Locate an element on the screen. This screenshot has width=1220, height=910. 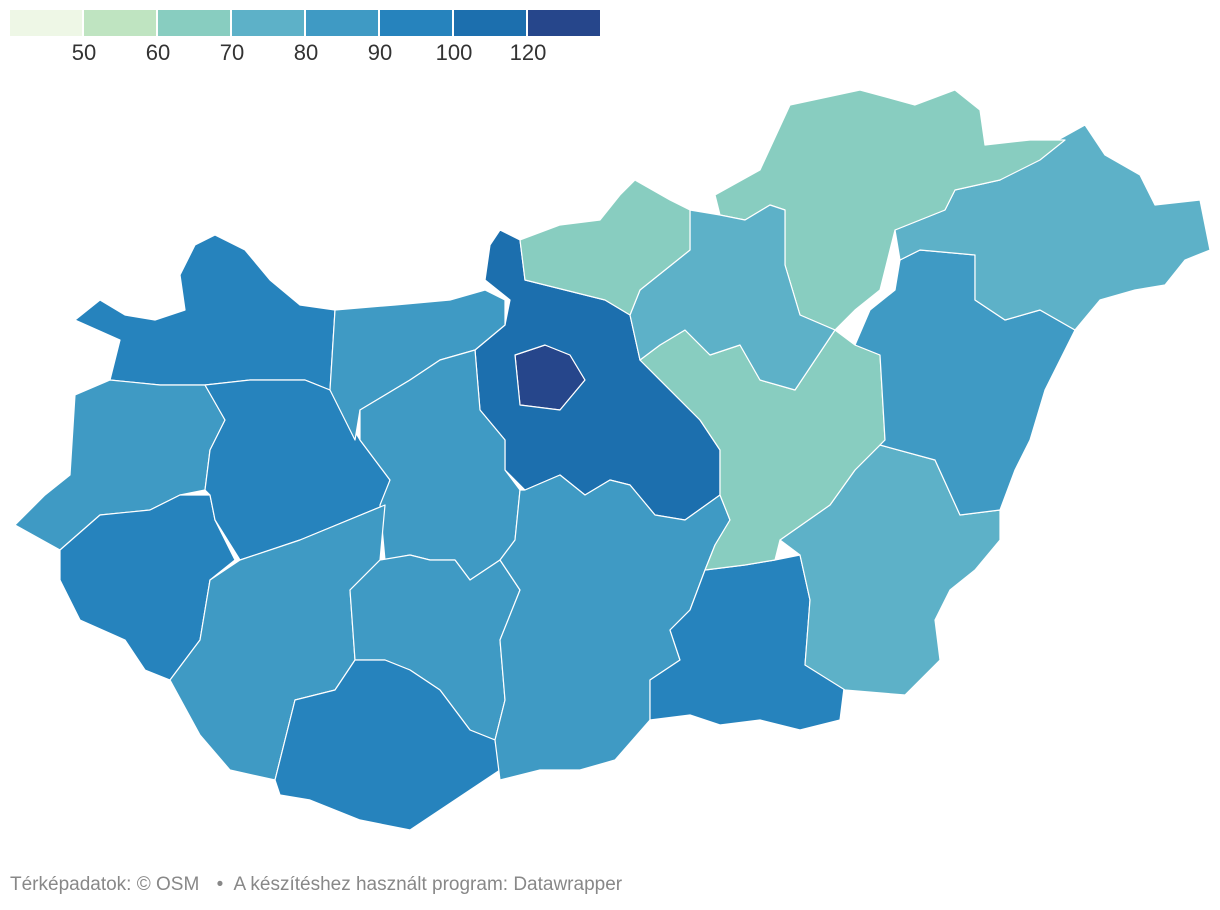
region-győr-moson-sopron is located at coordinates (205, 312).